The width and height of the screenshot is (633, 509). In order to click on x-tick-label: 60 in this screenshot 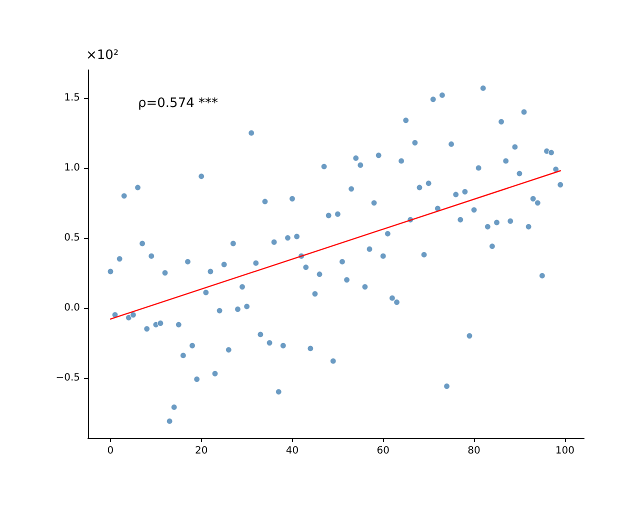, I will do `click(383, 451)`.